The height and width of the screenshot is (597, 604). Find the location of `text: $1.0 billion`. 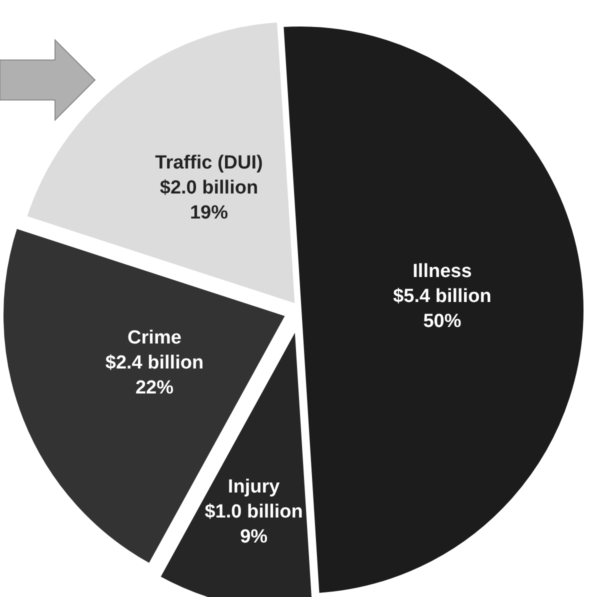

text: $1.0 billion is located at coordinates (253, 512).